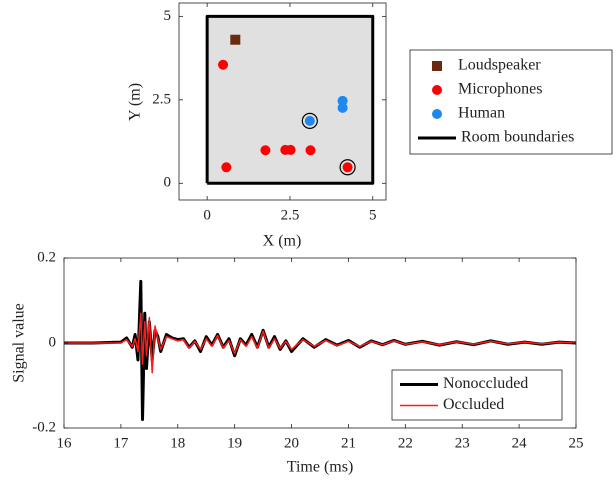 This screenshot has height=480, width=616. Describe the element at coordinates (282, 241) in the screenshot. I see `x-axis-label: X (m)` at that location.